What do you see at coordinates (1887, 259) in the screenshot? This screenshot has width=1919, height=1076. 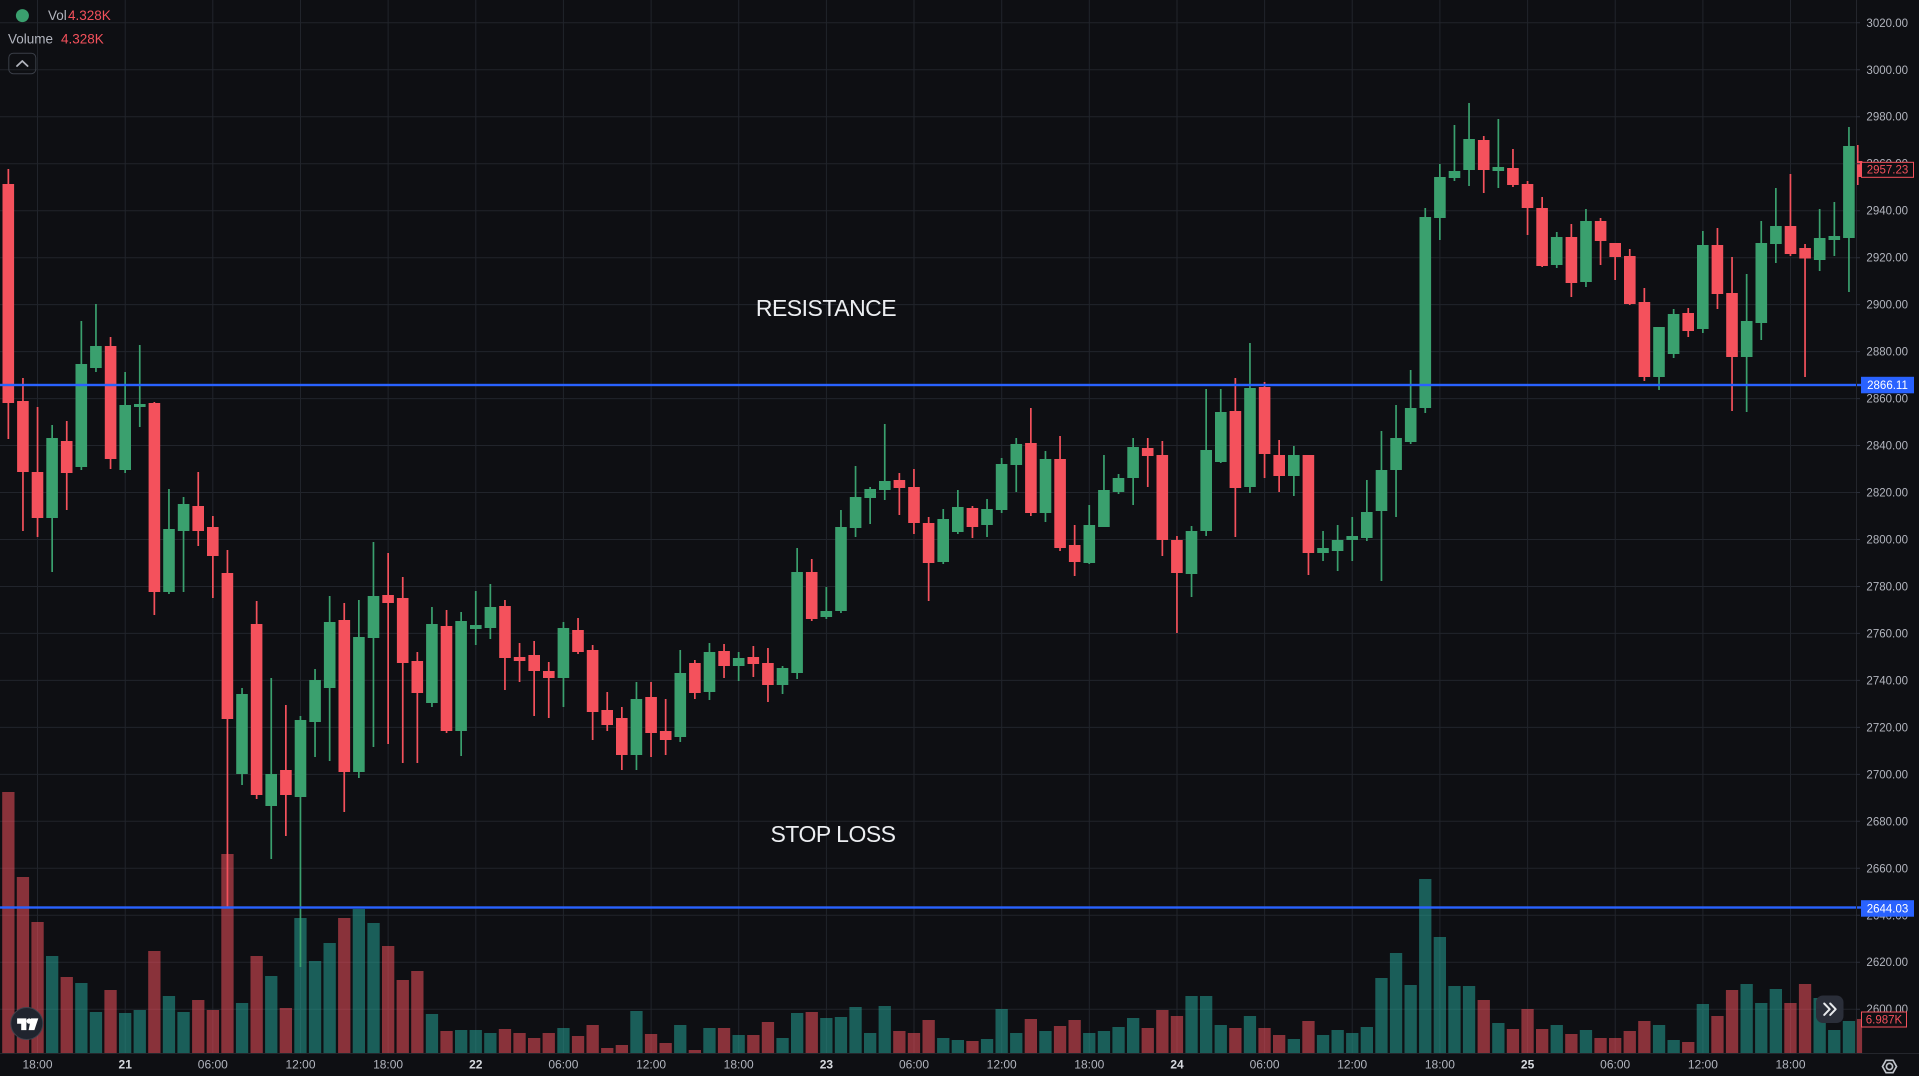 I see `svg-text: 2920.00` at bounding box center [1887, 259].